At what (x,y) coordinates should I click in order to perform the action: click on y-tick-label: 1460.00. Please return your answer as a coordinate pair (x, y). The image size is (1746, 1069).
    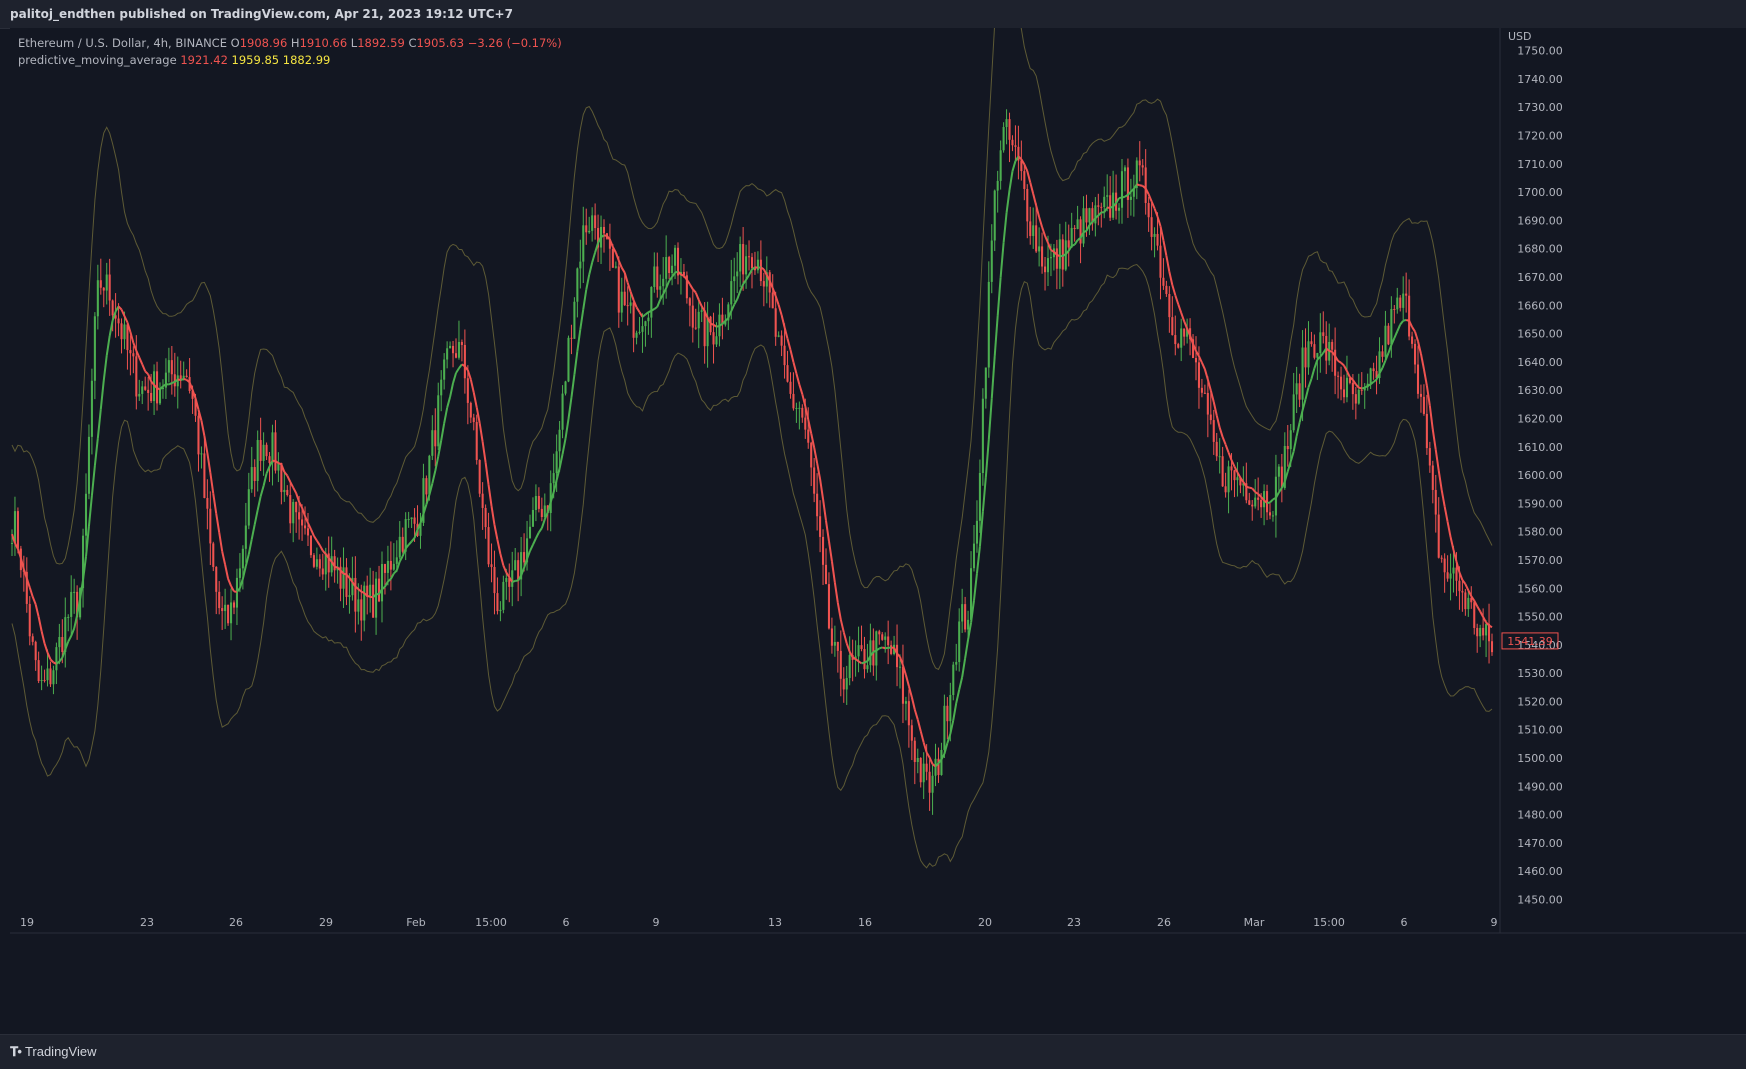
    Looking at the image, I should click on (1540, 871).